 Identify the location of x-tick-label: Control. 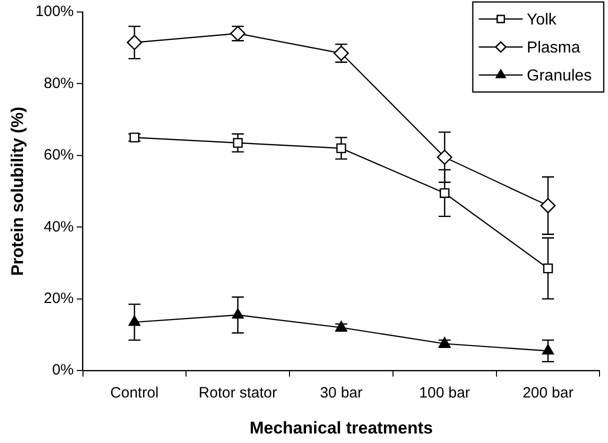
(134, 393).